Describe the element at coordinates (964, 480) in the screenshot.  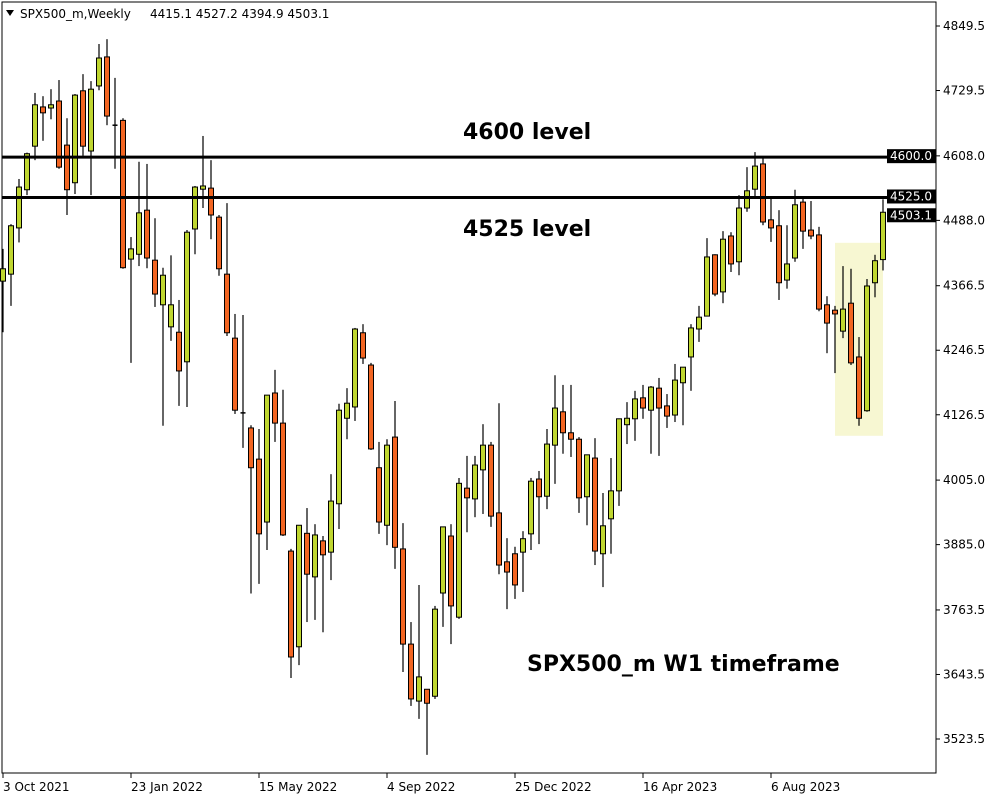
I see `y-tick-label: 4005.0` at that location.